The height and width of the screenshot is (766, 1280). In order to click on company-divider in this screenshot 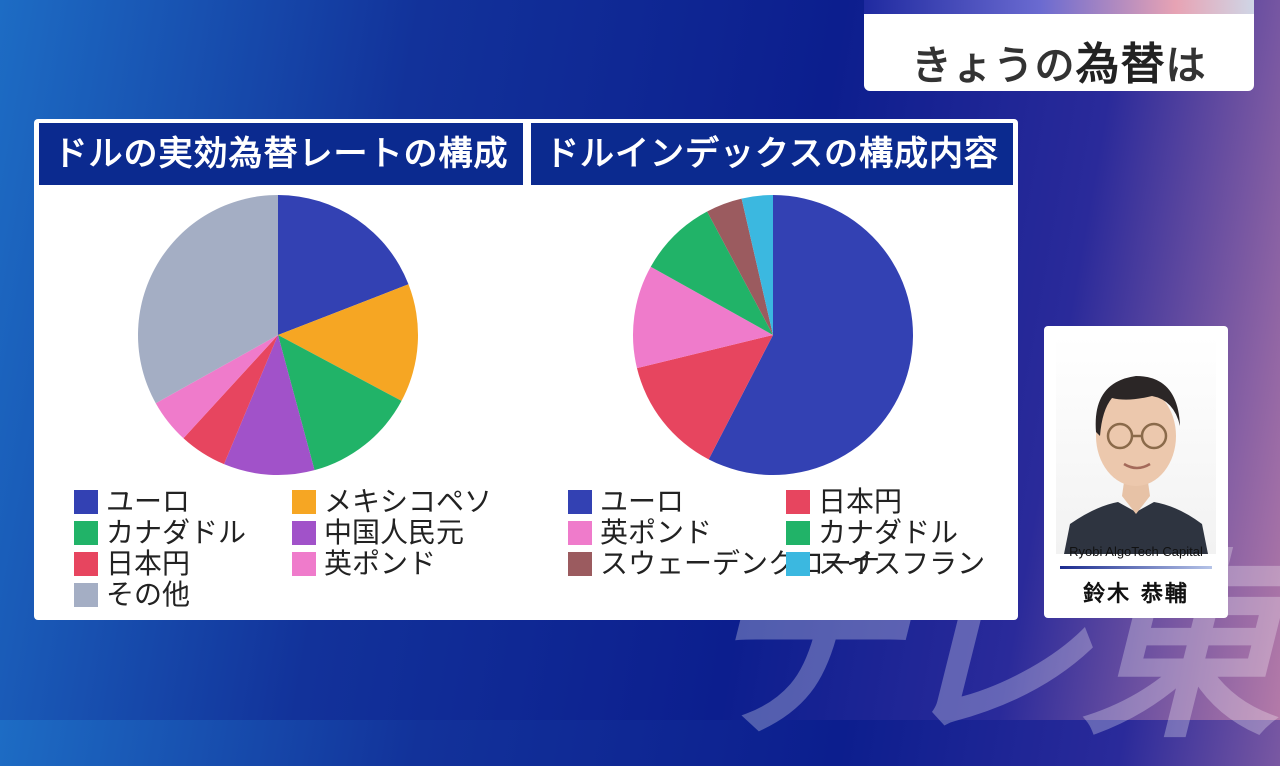, I will do `click(1136, 567)`.